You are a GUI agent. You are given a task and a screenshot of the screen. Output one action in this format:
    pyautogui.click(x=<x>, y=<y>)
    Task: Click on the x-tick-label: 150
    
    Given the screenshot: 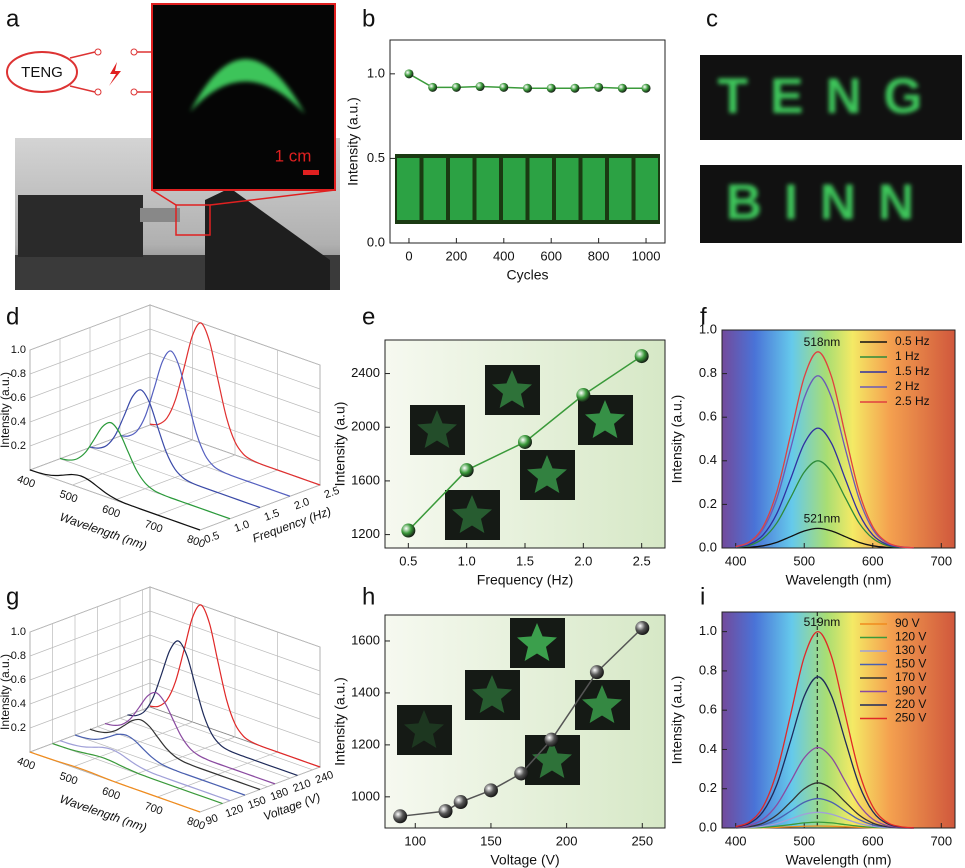 What is the action you would take?
    pyautogui.click(x=491, y=840)
    